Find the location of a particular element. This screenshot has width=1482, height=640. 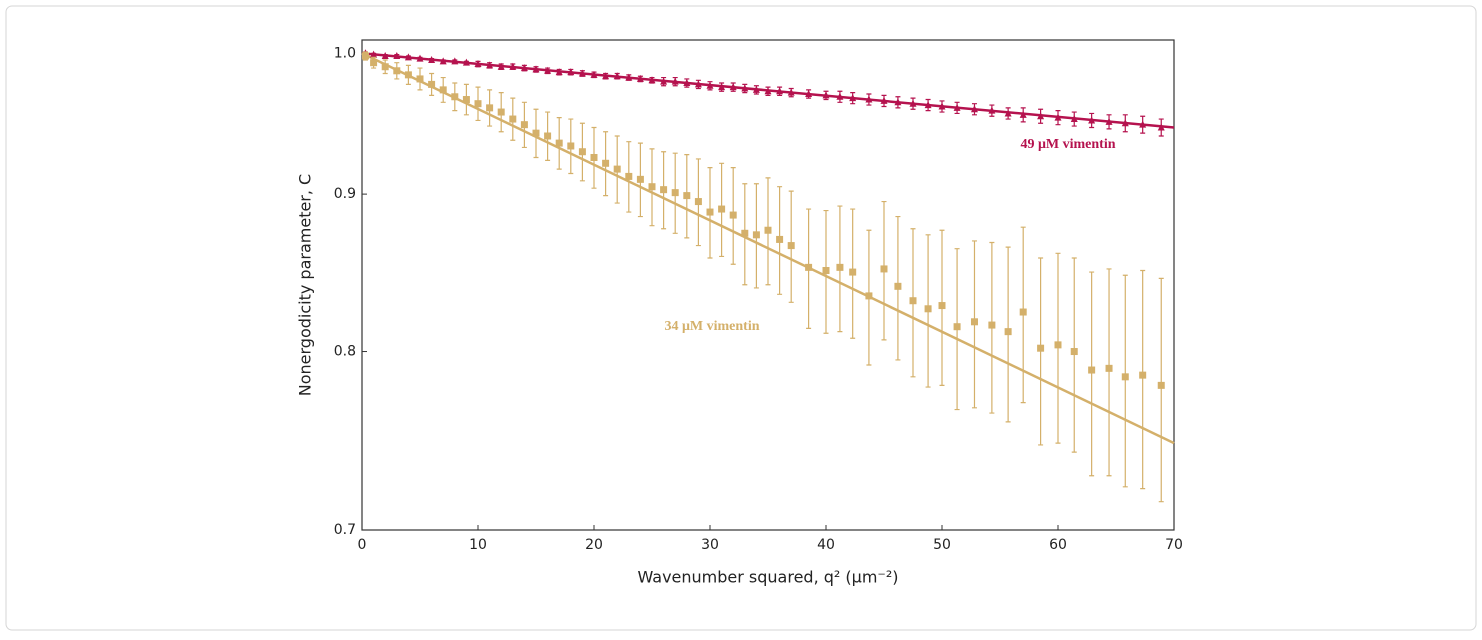

y-axis-label: Nonergodicity parameter, C is located at coordinates (305, 285).